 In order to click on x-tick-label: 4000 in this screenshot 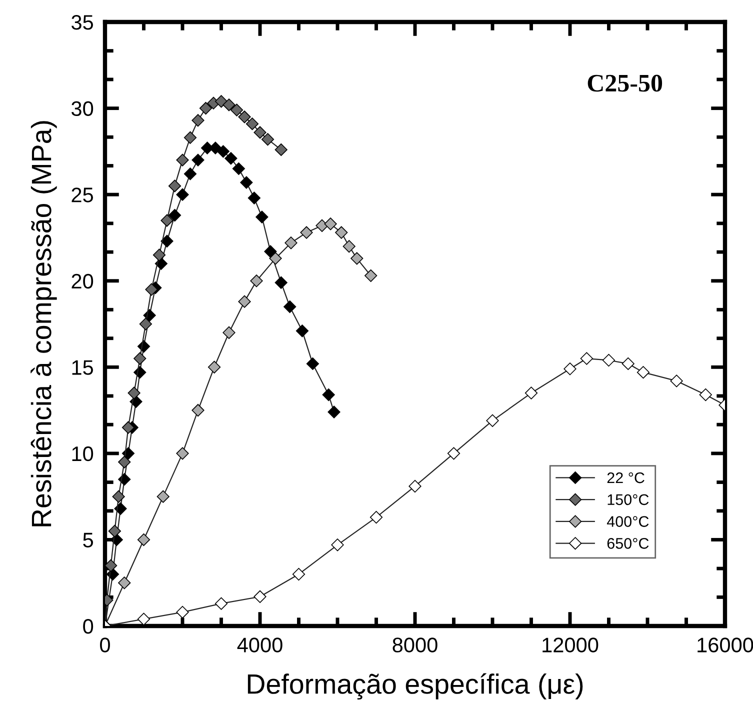, I will do `click(259, 645)`.